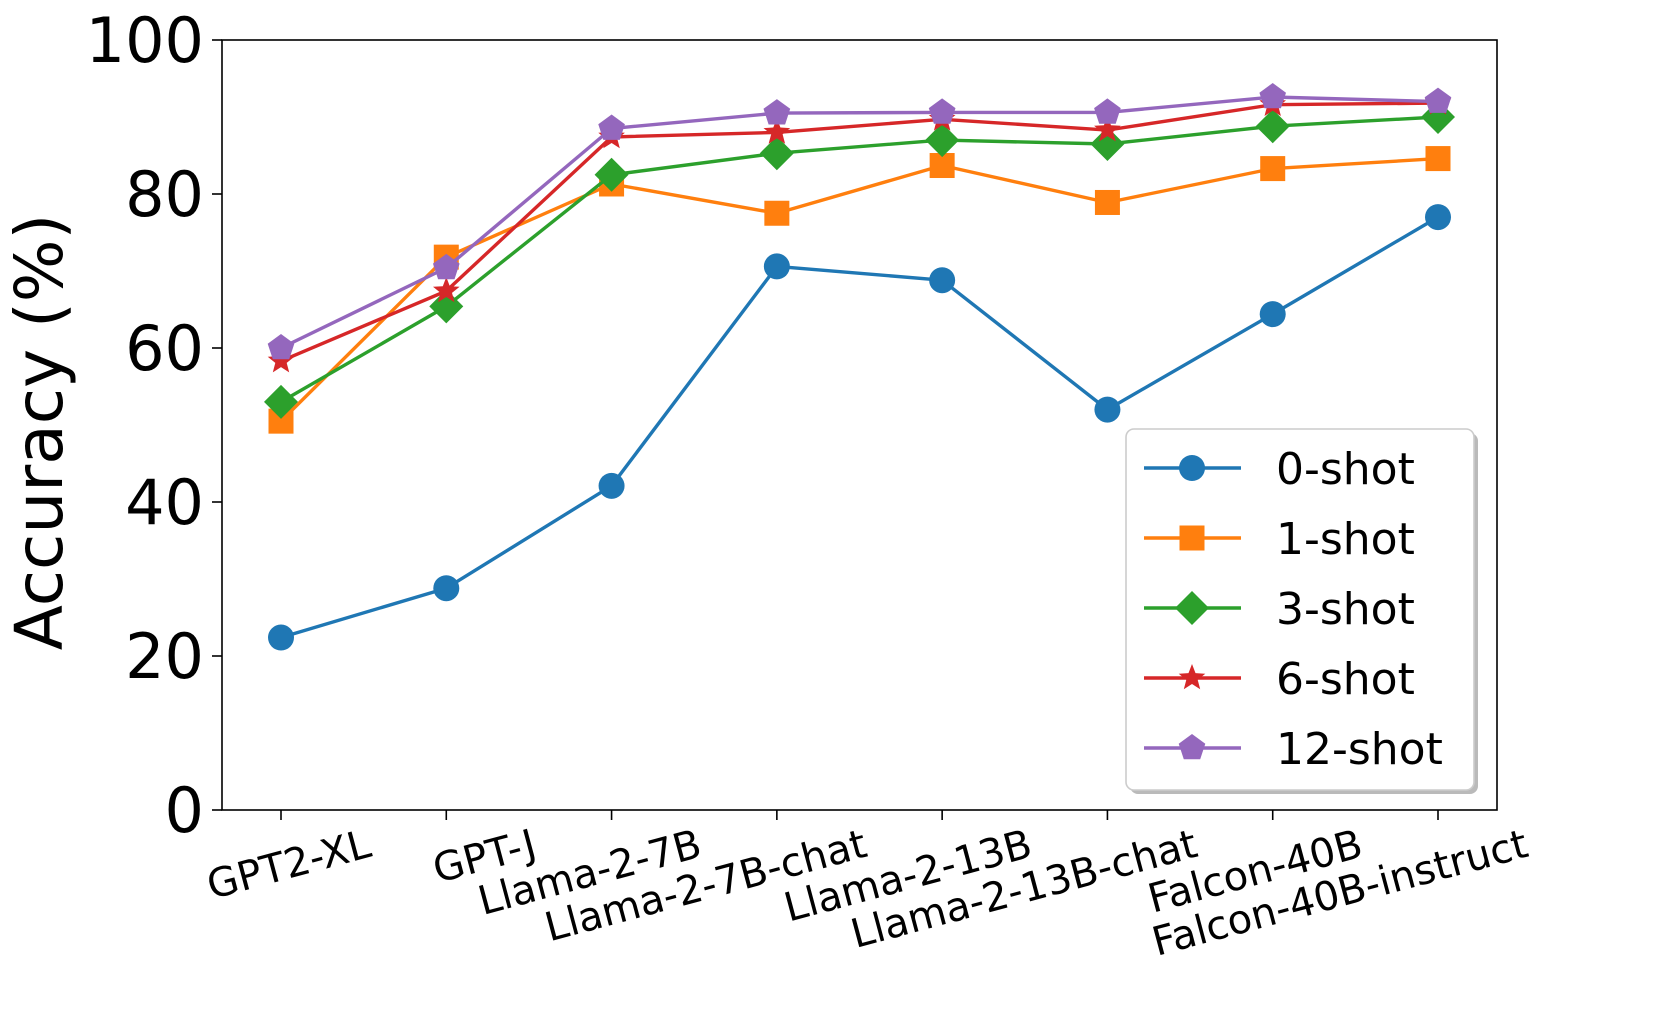 This screenshot has height=1024, width=1661. I want to click on legend-label: 12-shot, so click(1359, 749).